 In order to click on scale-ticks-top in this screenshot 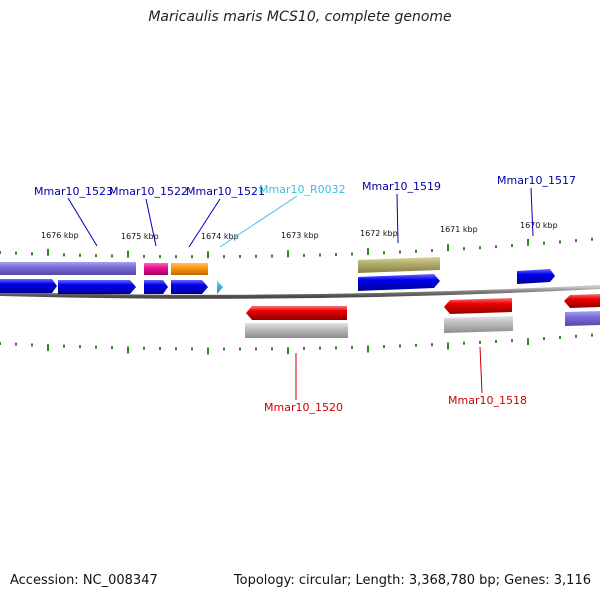, I will do `click(296, 248)`.